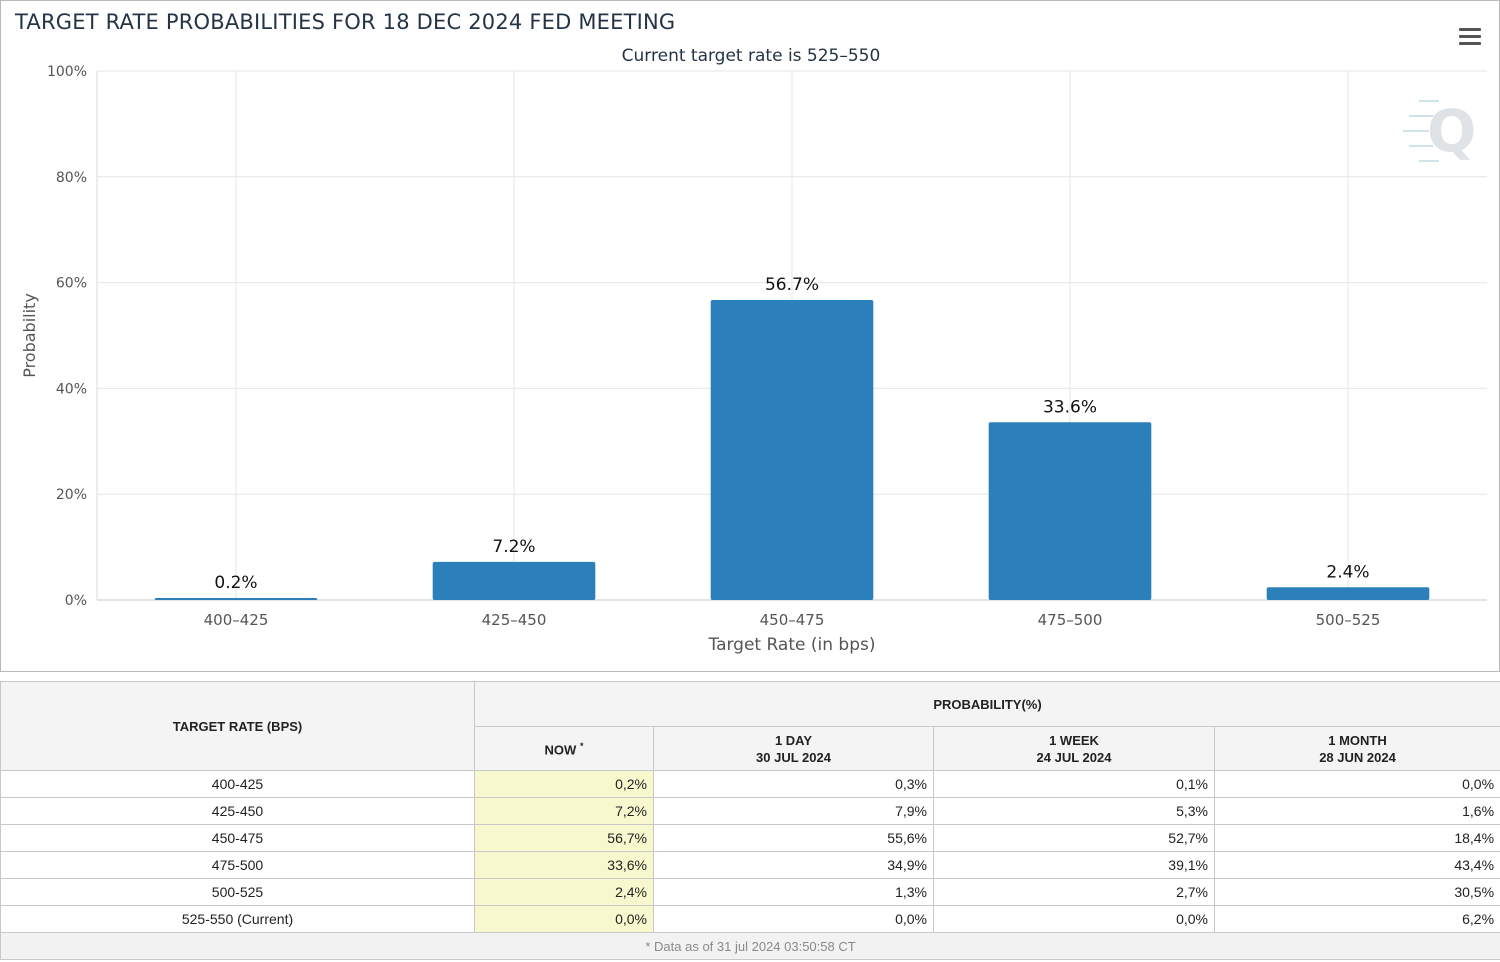 This screenshot has width=1500, height=962. What do you see at coordinates (237, 811) in the screenshot?
I see `rate-cell: 425-450` at bounding box center [237, 811].